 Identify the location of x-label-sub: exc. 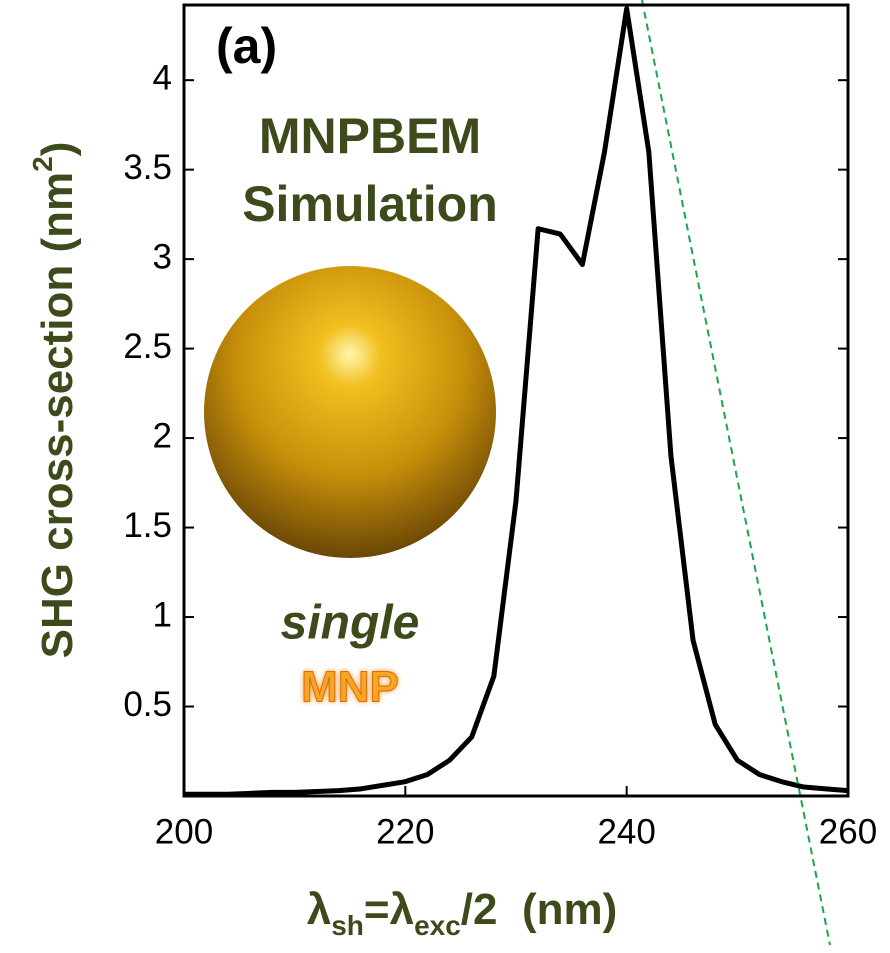
(437, 925).